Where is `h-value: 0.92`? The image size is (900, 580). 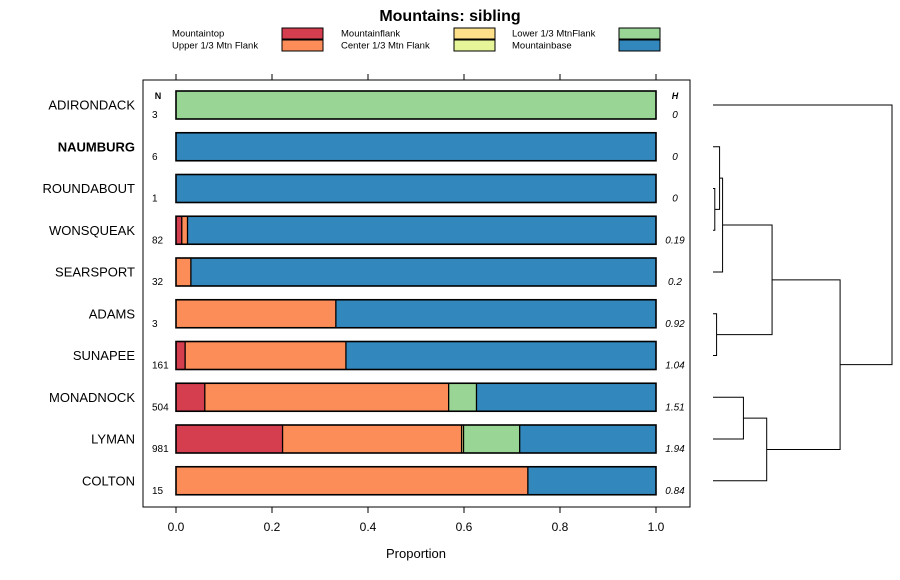
h-value: 0.92 is located at coordinates (675, 324).